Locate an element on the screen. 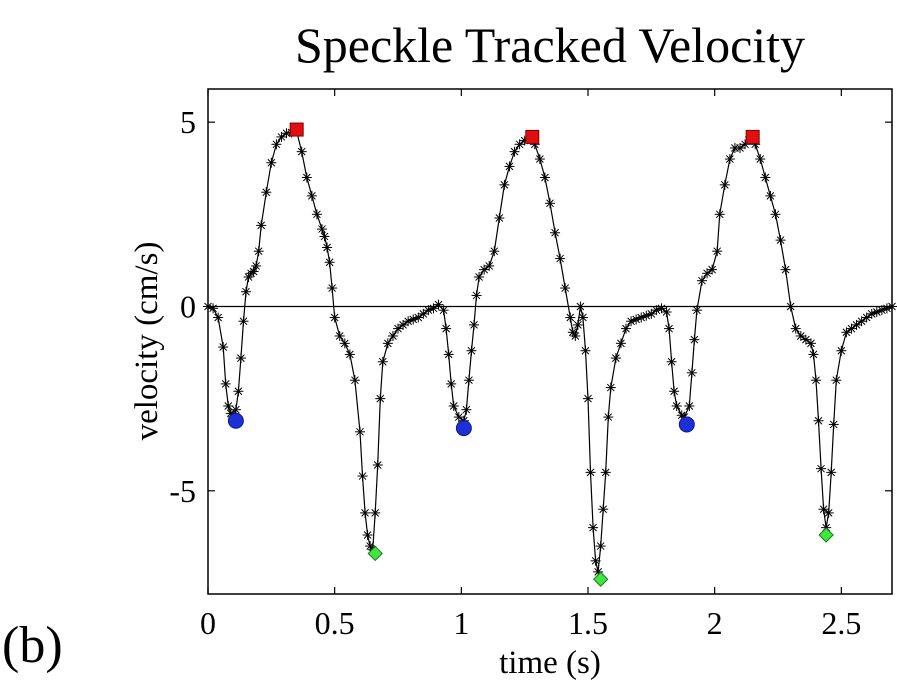 Image resolution: width=897 pixels, height=686 pixels. y-tick-label: 5 is located at coordinates (188, 122).